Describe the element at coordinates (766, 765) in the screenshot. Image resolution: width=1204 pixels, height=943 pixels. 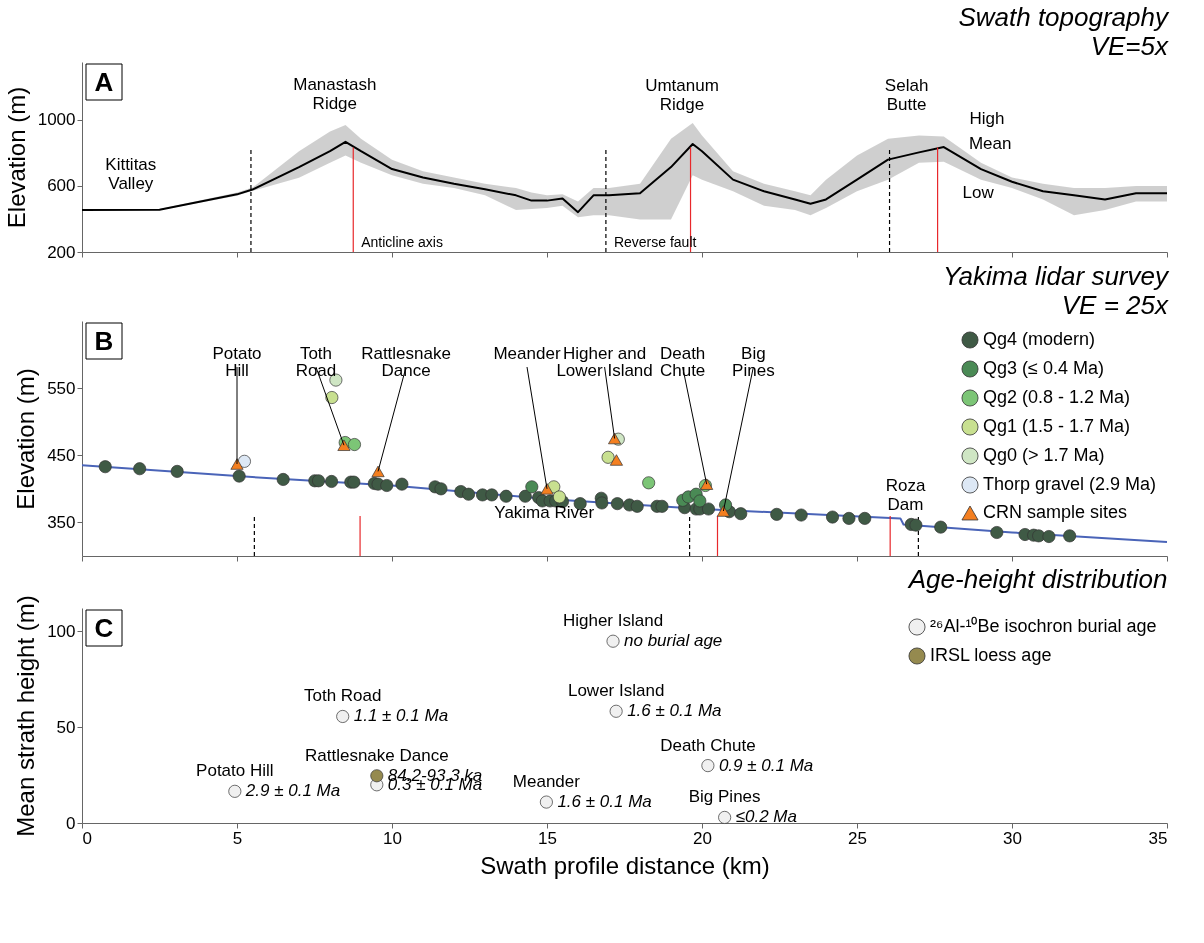
I see `data-label: 0.9 ± 0.1 Ma` at that location.